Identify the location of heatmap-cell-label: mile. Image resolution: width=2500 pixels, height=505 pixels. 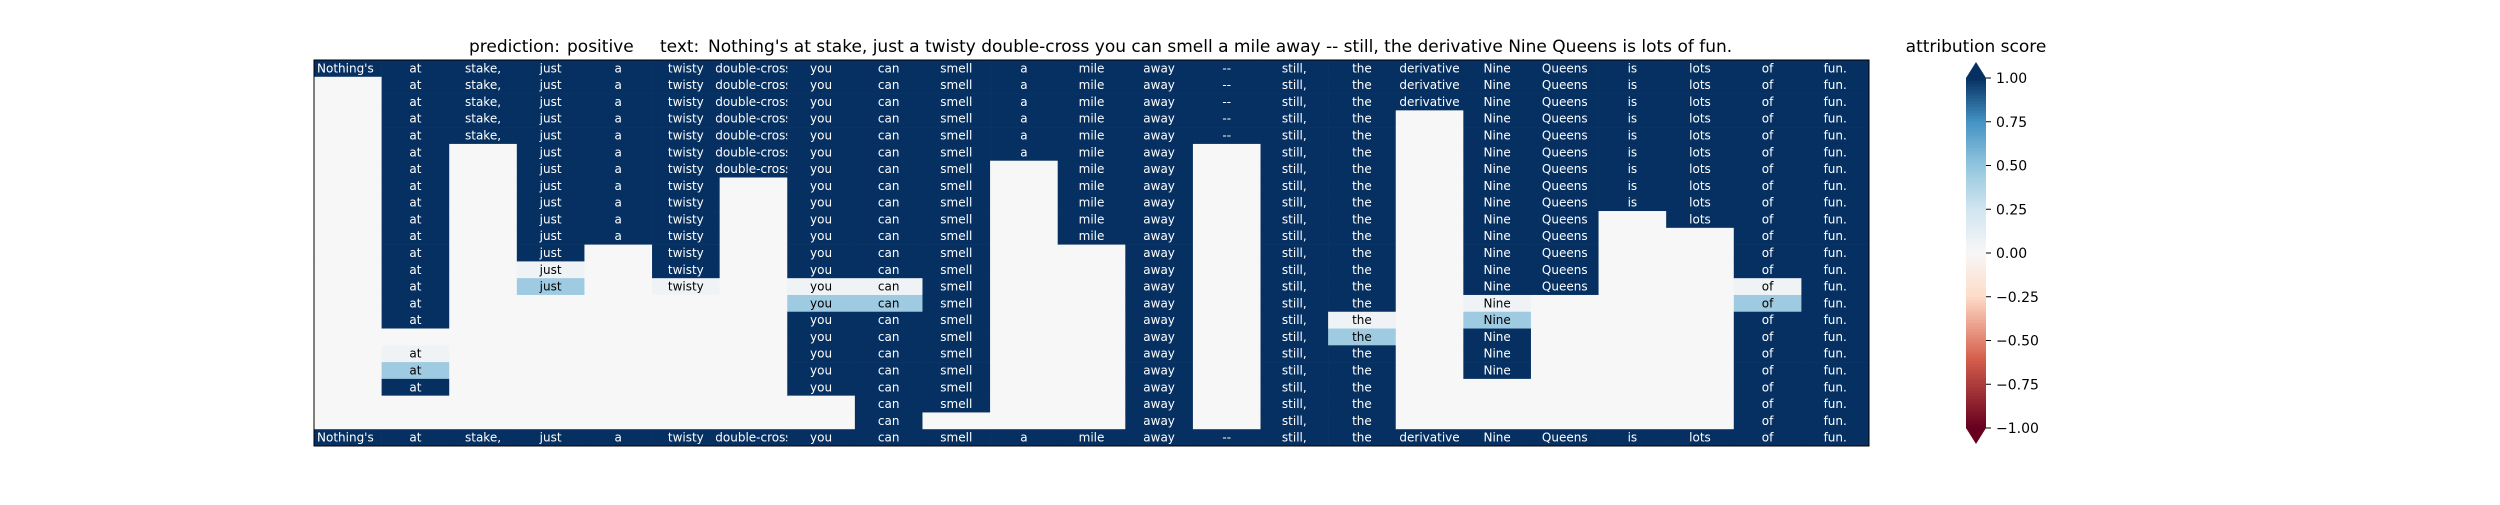
(1092, 119).